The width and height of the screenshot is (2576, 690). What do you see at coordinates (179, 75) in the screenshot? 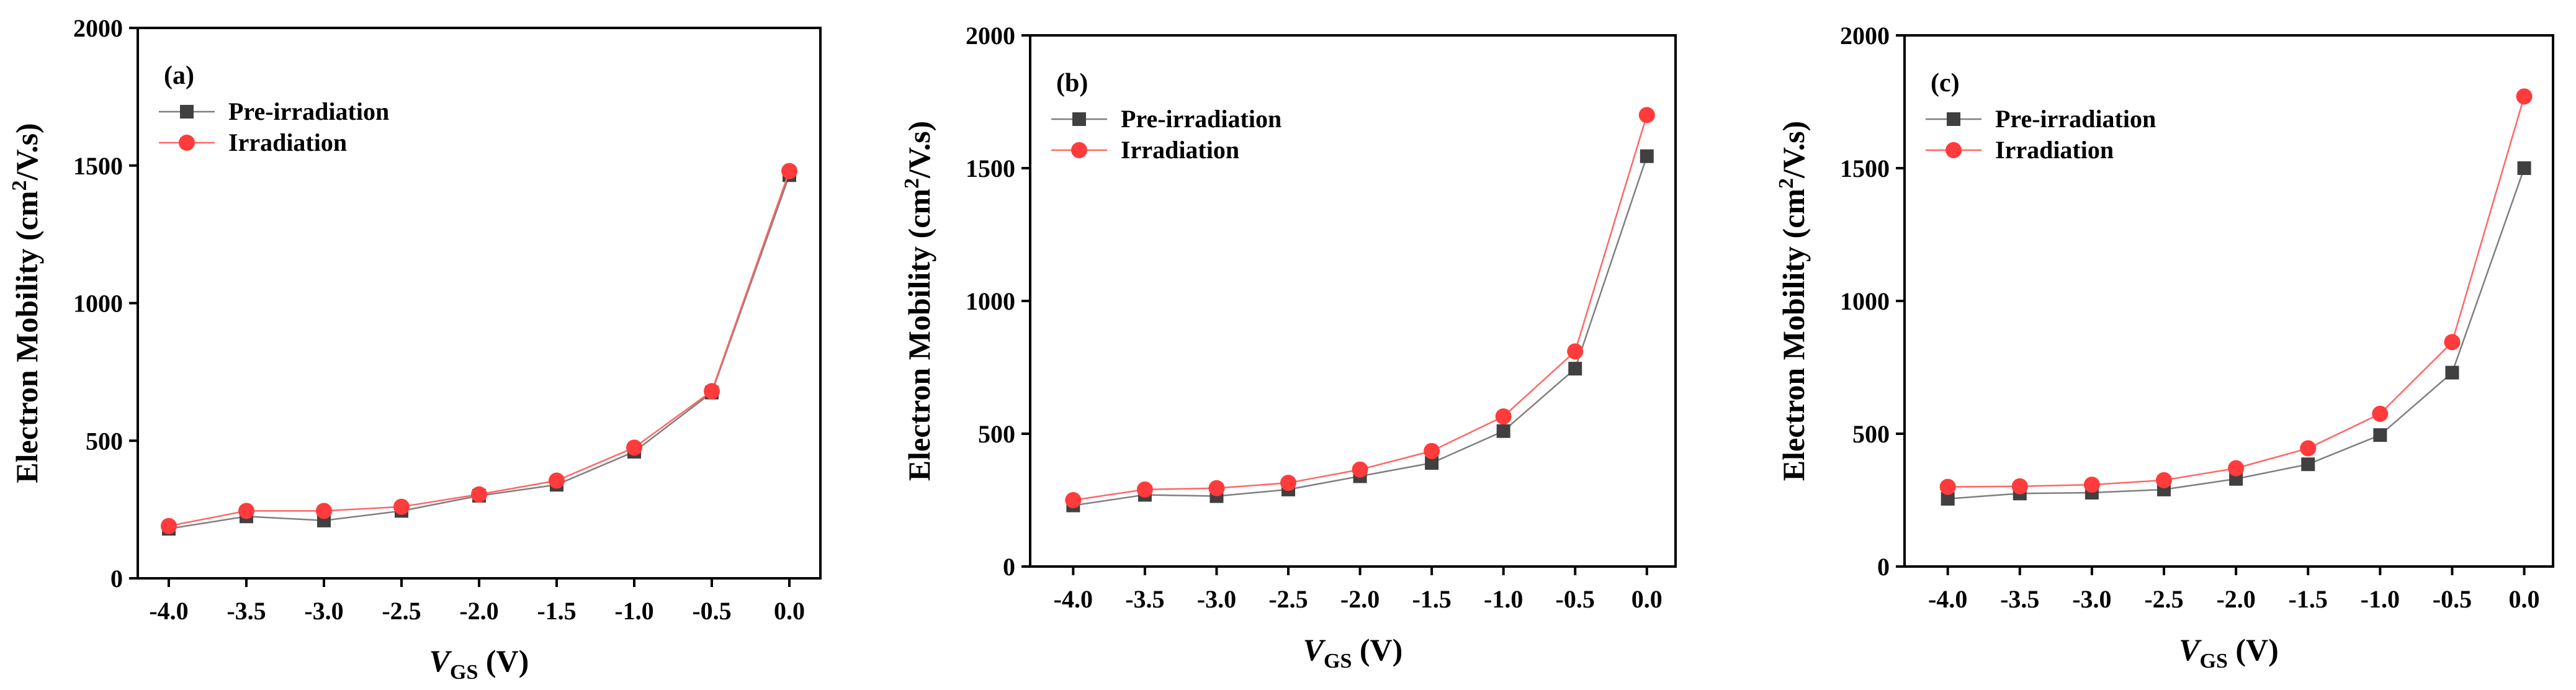
I see `panel-label: (a)` at bounding box center [179, 75].